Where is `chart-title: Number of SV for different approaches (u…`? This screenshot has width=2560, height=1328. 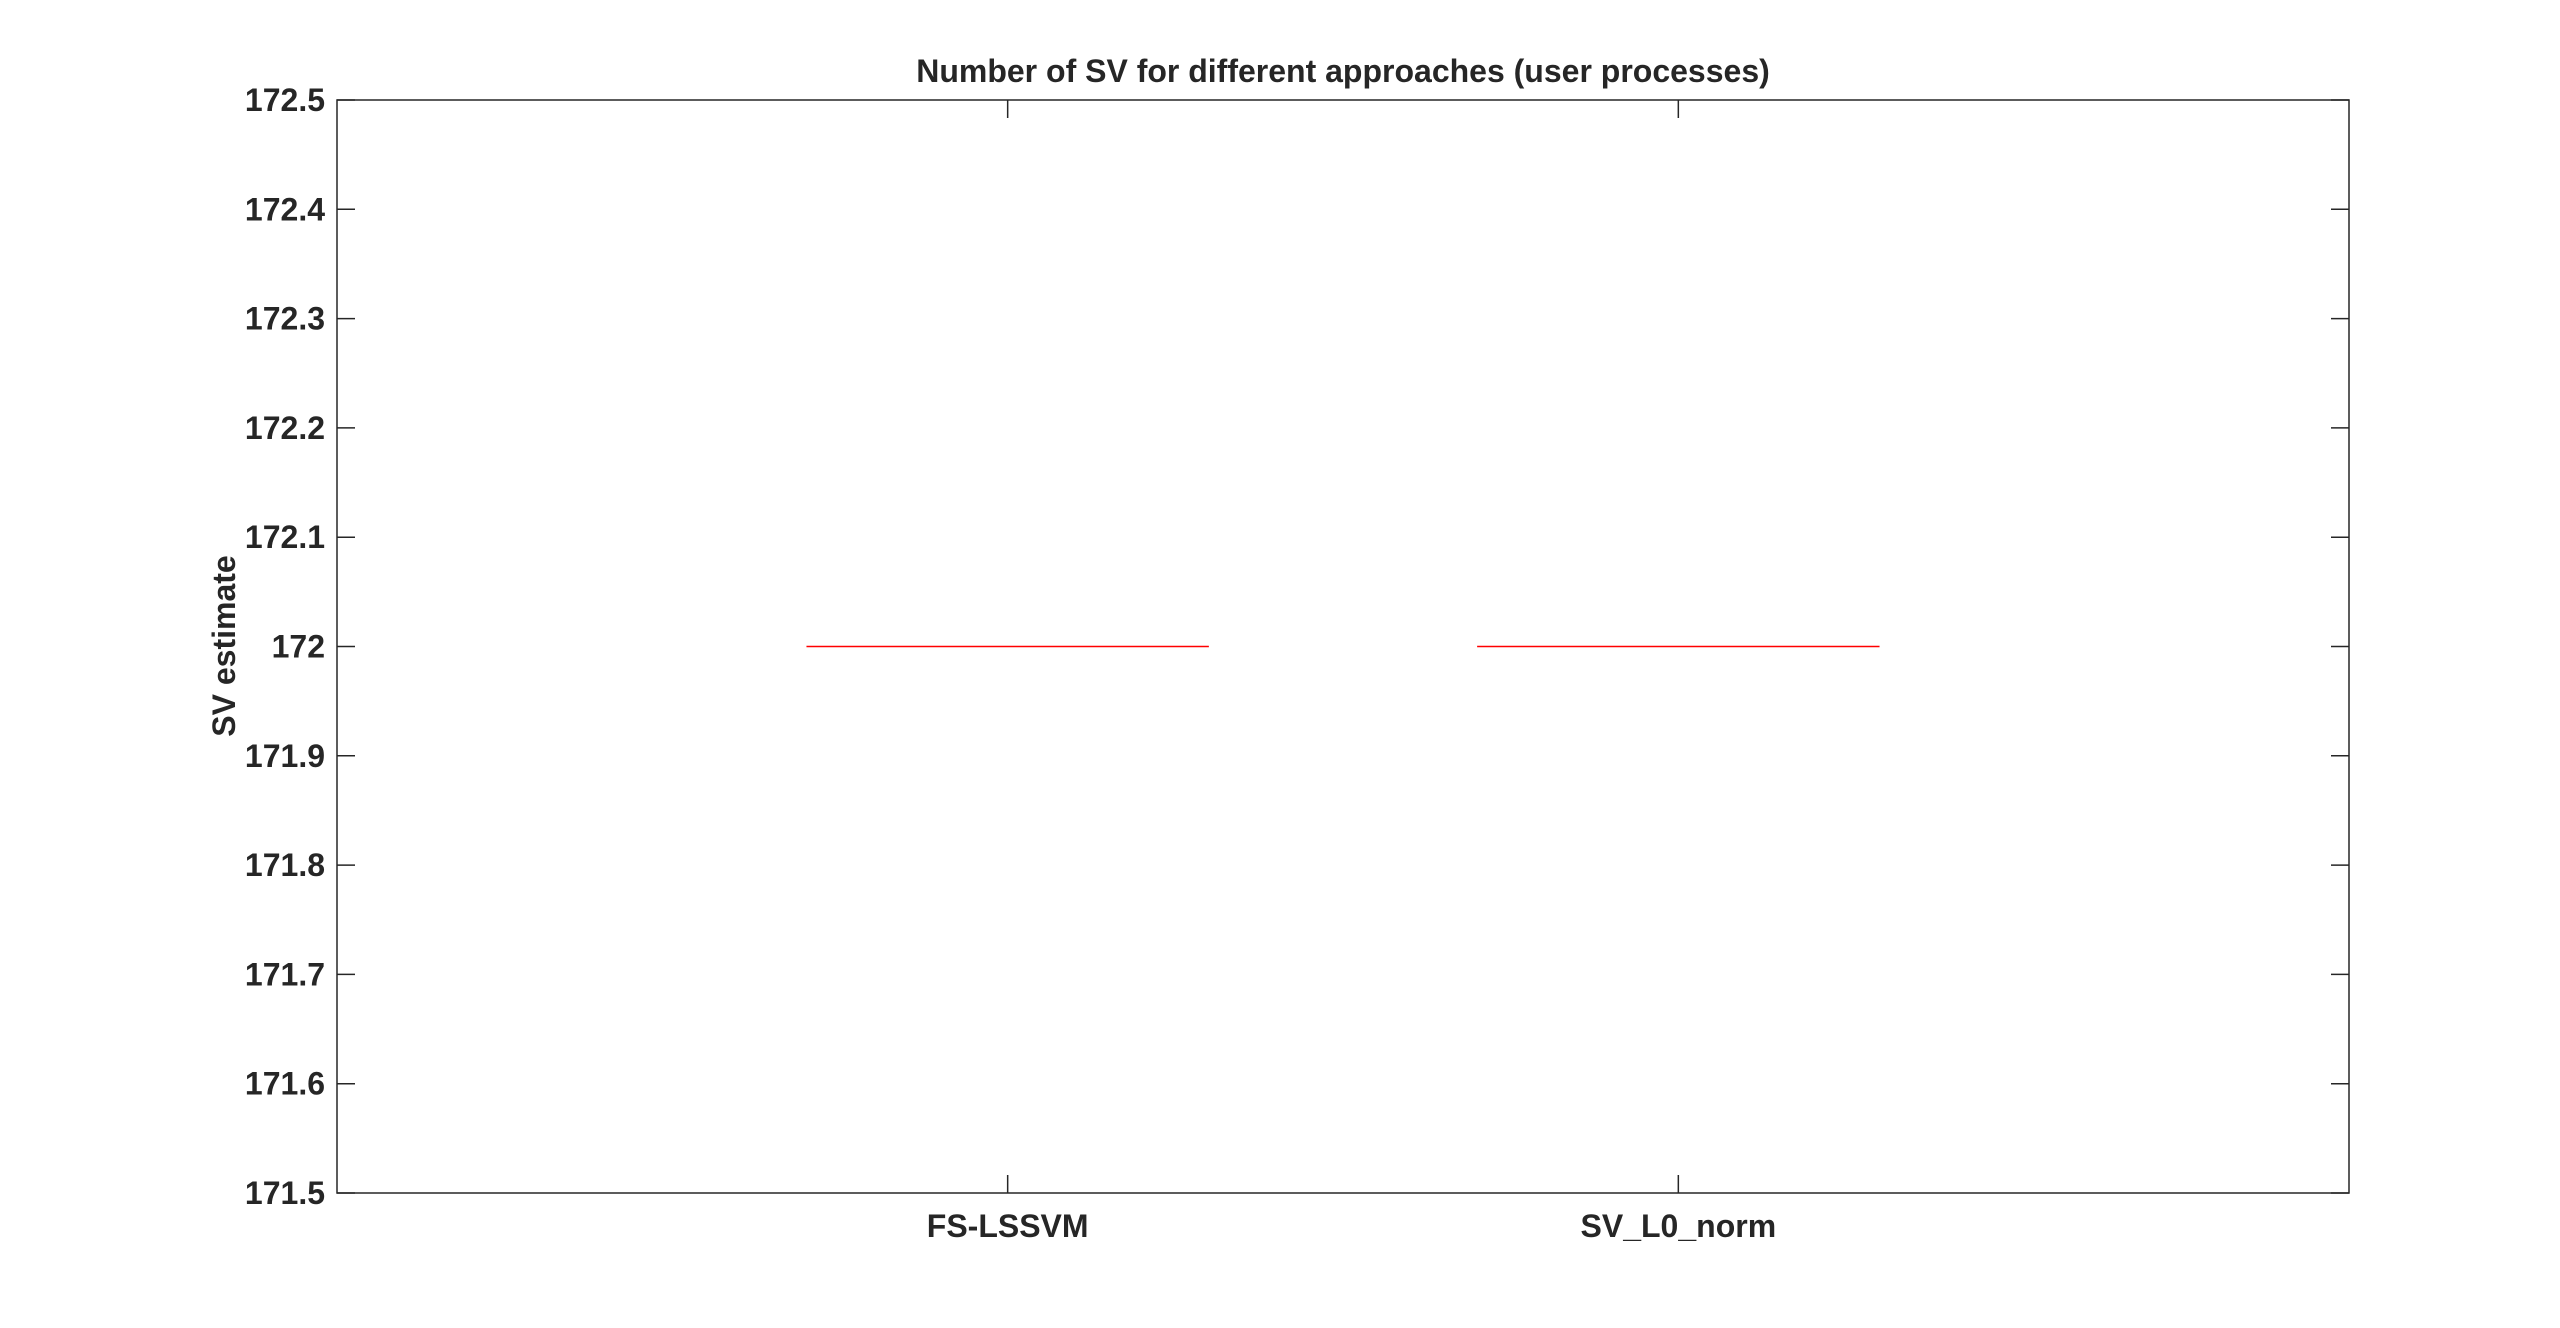
chart-title: Number of SV for different approaches (u… is located at coordinates (1343, 71).